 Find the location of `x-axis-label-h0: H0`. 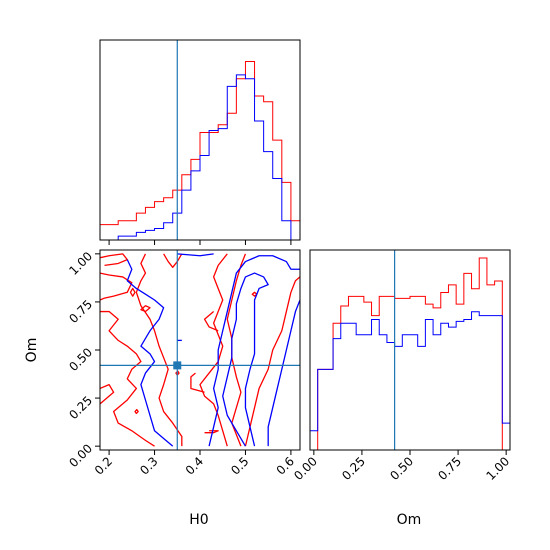

x-axis-label-h0: H0 is located at coordinates (198, 520).